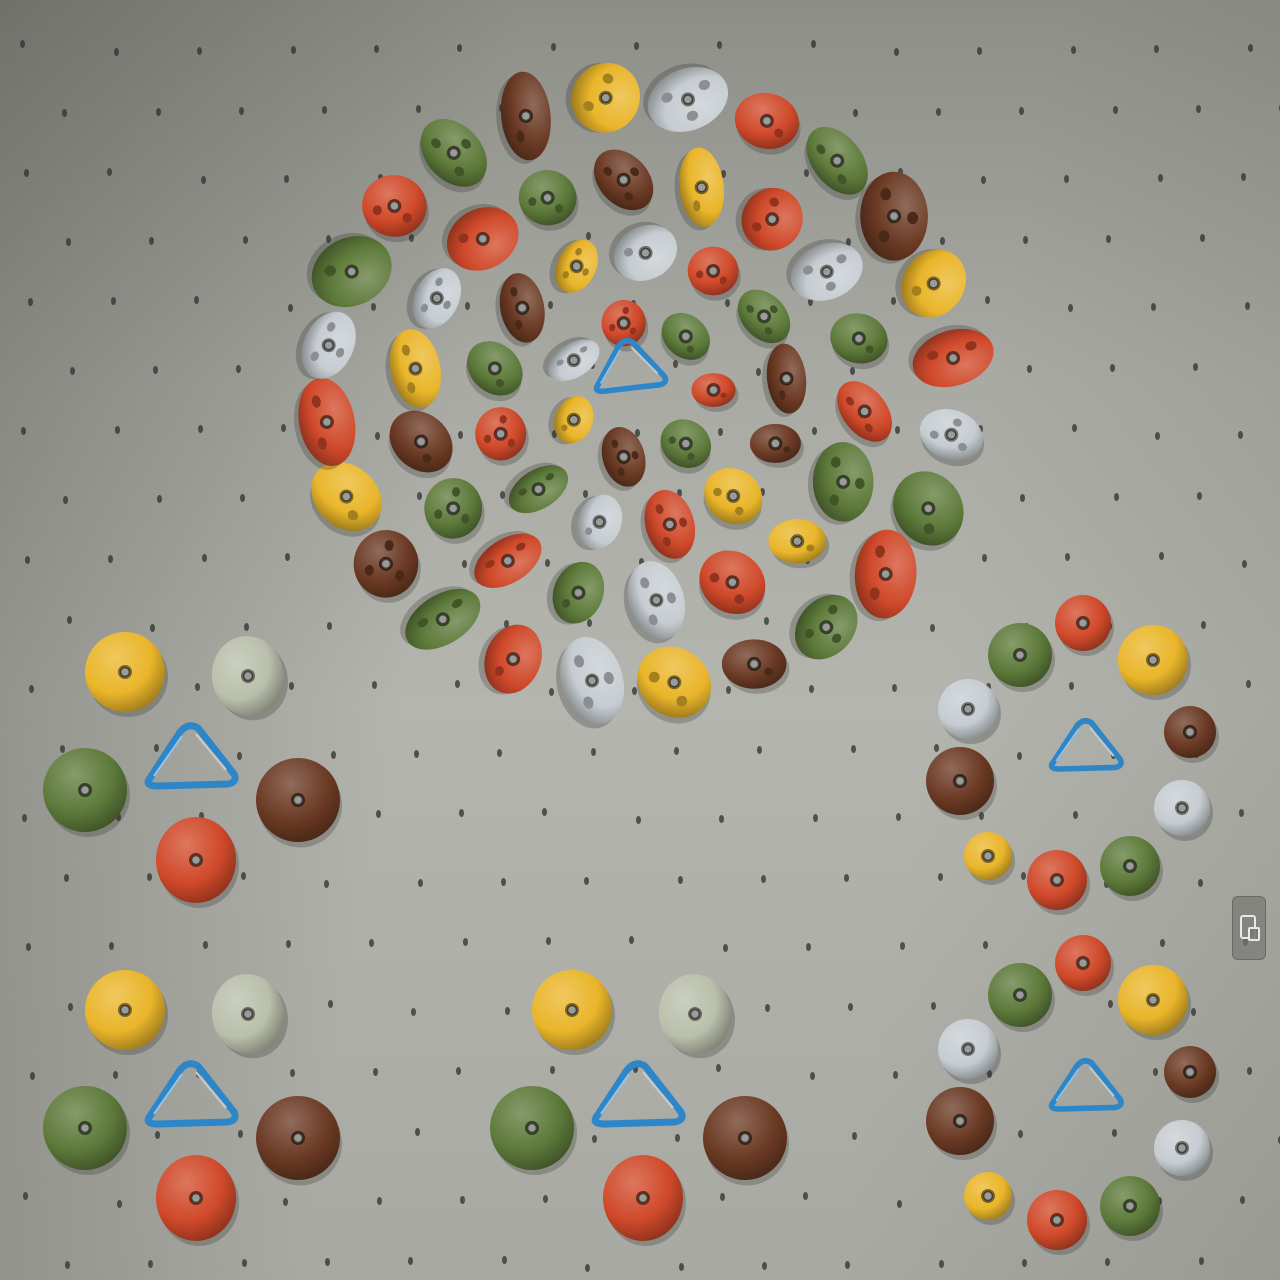  What do you see at coordinates (191, 756) in the screenshot?
I see `carabiner` at bounding box center [191, 756].